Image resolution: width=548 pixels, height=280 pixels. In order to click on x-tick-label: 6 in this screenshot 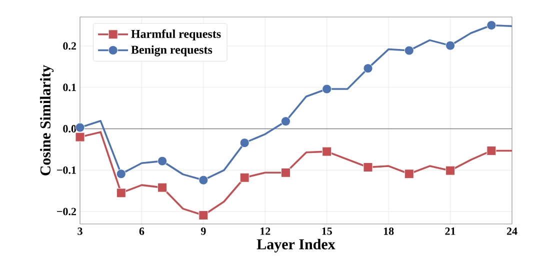, I will do `click(141, 231)`.